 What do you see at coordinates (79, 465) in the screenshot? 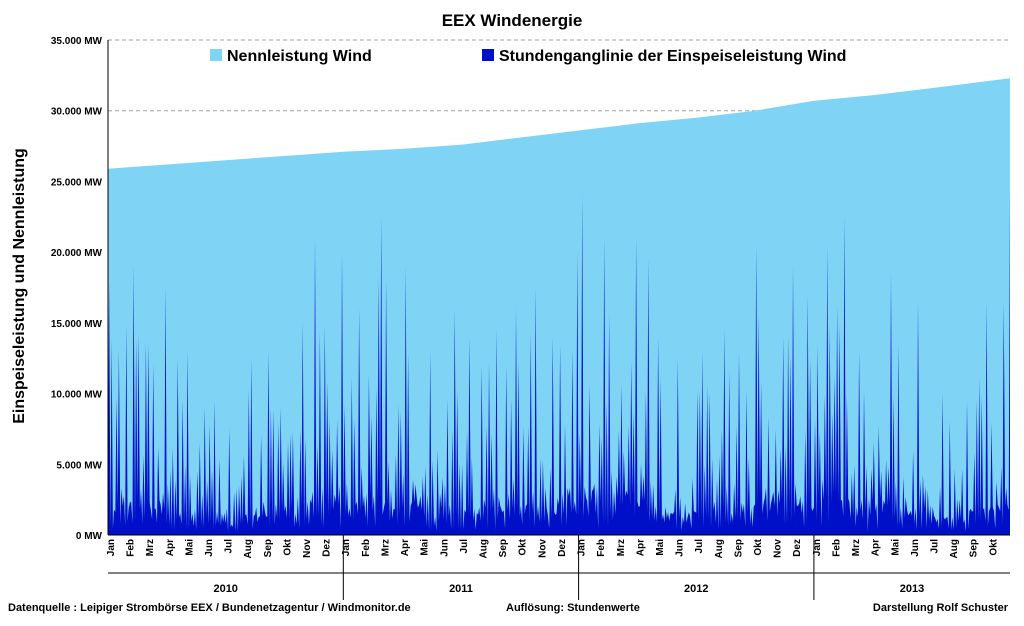
I see `y-tick-label: 5.000 MW` at bounding box center [79, 465].